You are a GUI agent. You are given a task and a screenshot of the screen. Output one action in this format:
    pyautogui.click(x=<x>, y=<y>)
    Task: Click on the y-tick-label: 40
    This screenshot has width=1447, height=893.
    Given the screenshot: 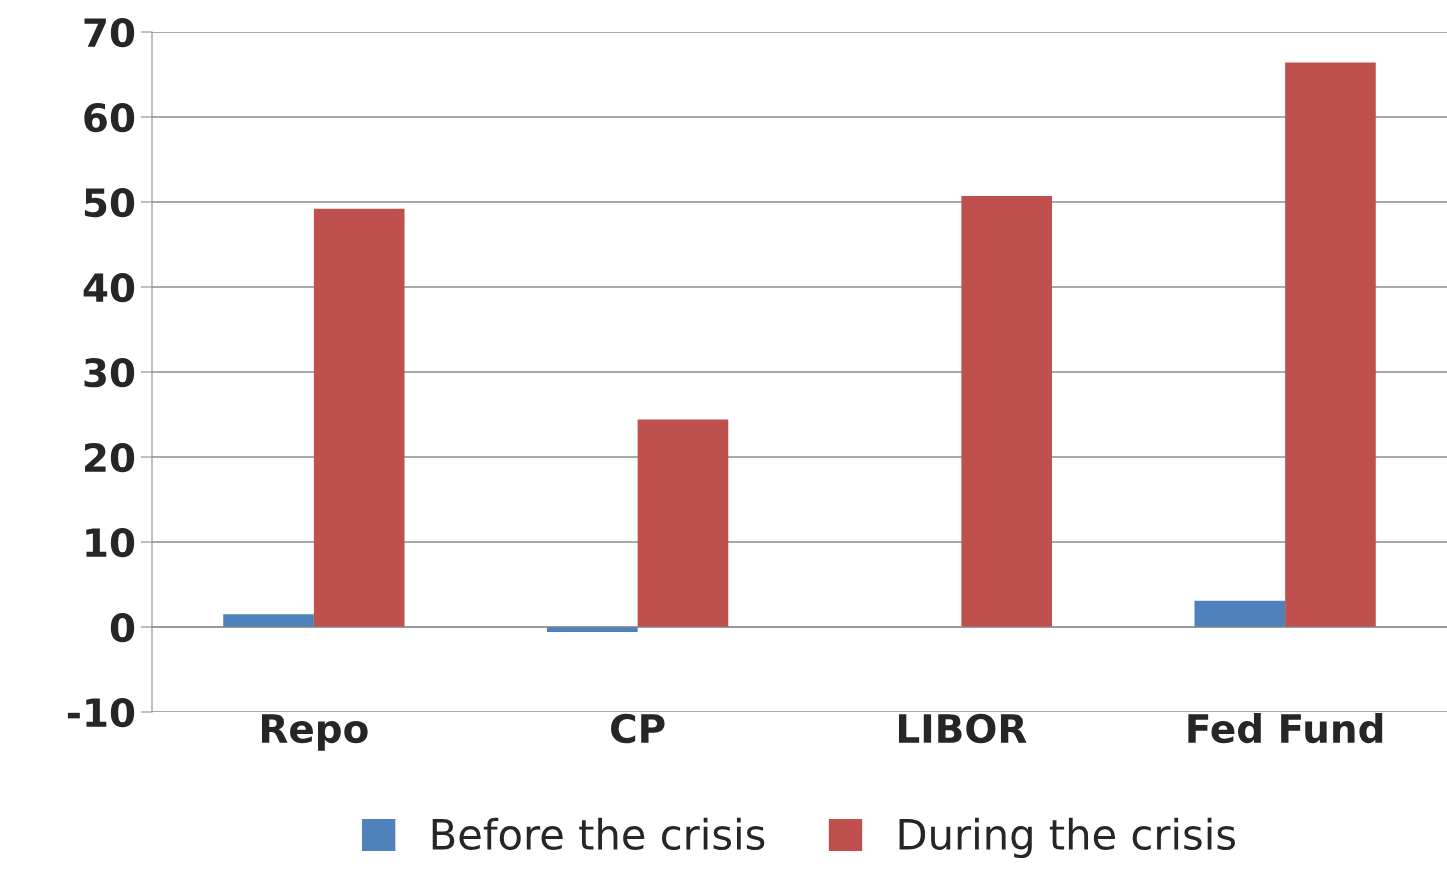 What is the action you would take?
    pyautogui.click(x=109, y=287)
    